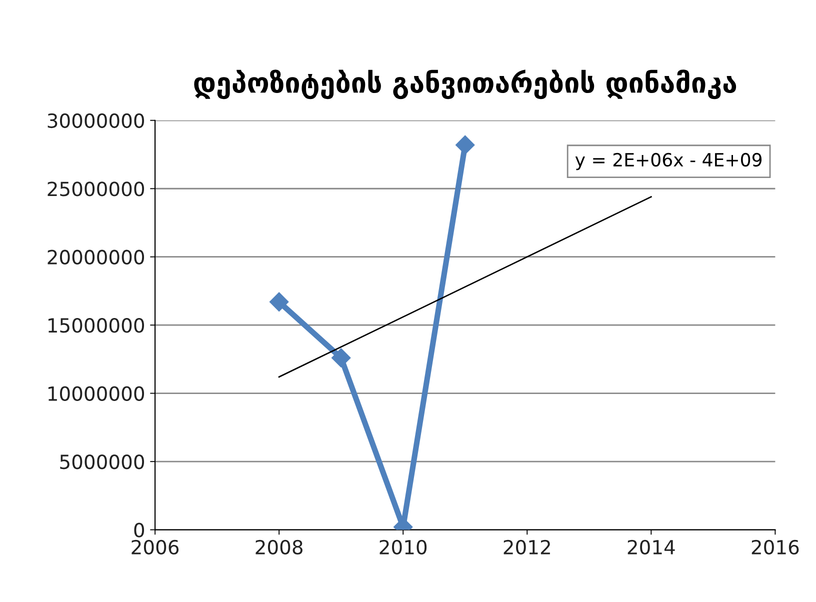  I want to click on y-tick-label: 30000000, so click(96, 120).